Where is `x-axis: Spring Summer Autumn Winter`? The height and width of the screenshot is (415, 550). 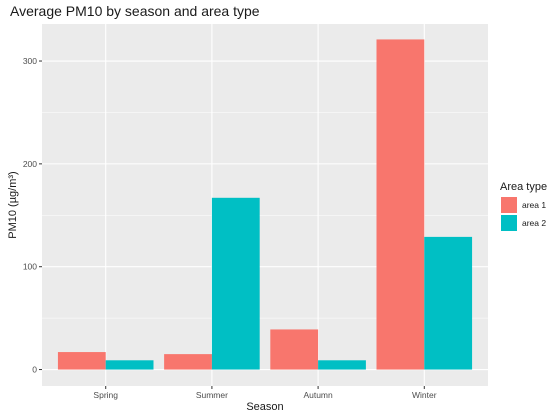
x-axis: Spring Summer Autumn Winter is located at coordinates (265, 393).